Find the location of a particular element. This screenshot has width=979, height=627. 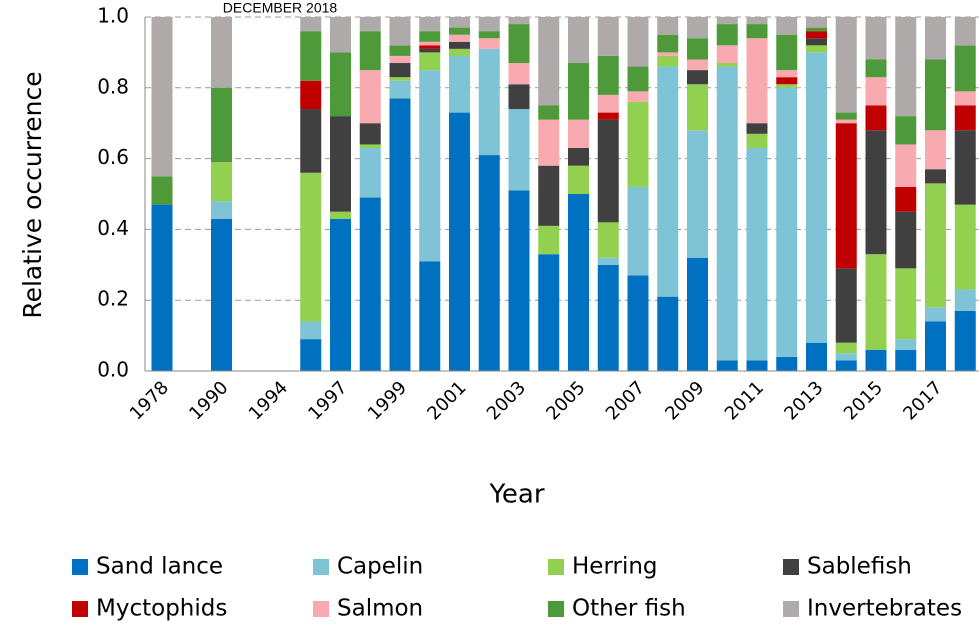

y-axis-title: Relative occurrence is located at coordinates (32, 194).